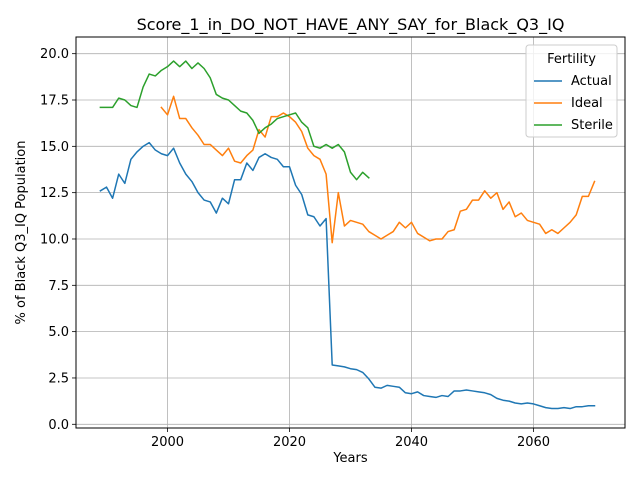 The image size is (640, 480). Describe the element at coordinates (167, 442) in the screenshot. I see `x-tick-label: 2000` at that location.